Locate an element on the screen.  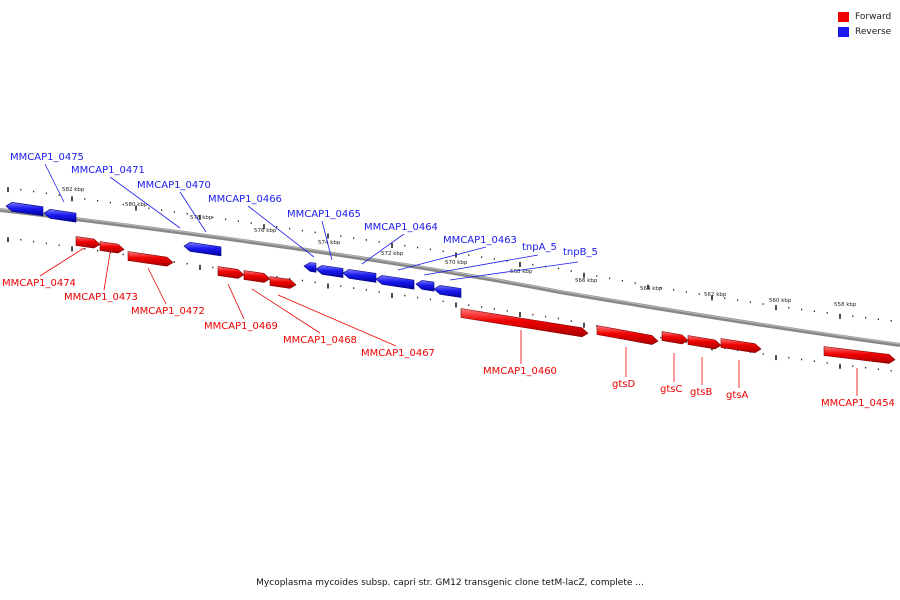
gene-label-mmcap1-0466: MMCAP1_0466 is located at coordinates (245, 199).